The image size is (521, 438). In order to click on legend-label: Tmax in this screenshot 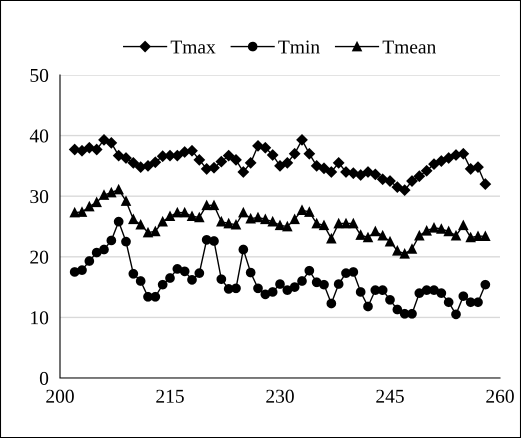, I will do `click(193, 47)`.